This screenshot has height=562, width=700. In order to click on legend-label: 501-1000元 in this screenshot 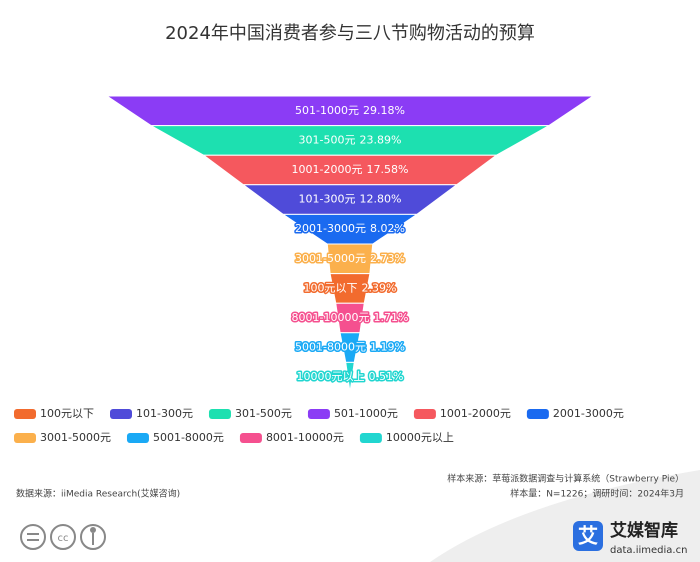, I will do `click(366, 413)`.